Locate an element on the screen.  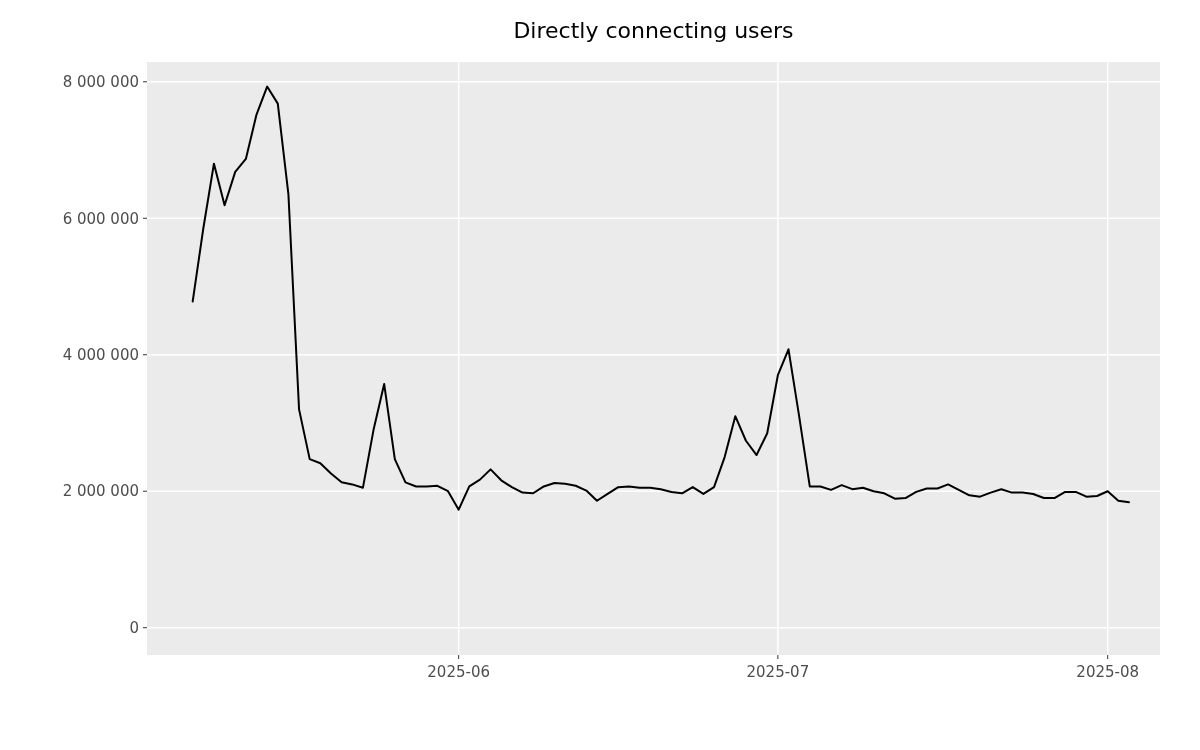
y-tick-label: 6 000 000 is located at coordinates (100, 218).